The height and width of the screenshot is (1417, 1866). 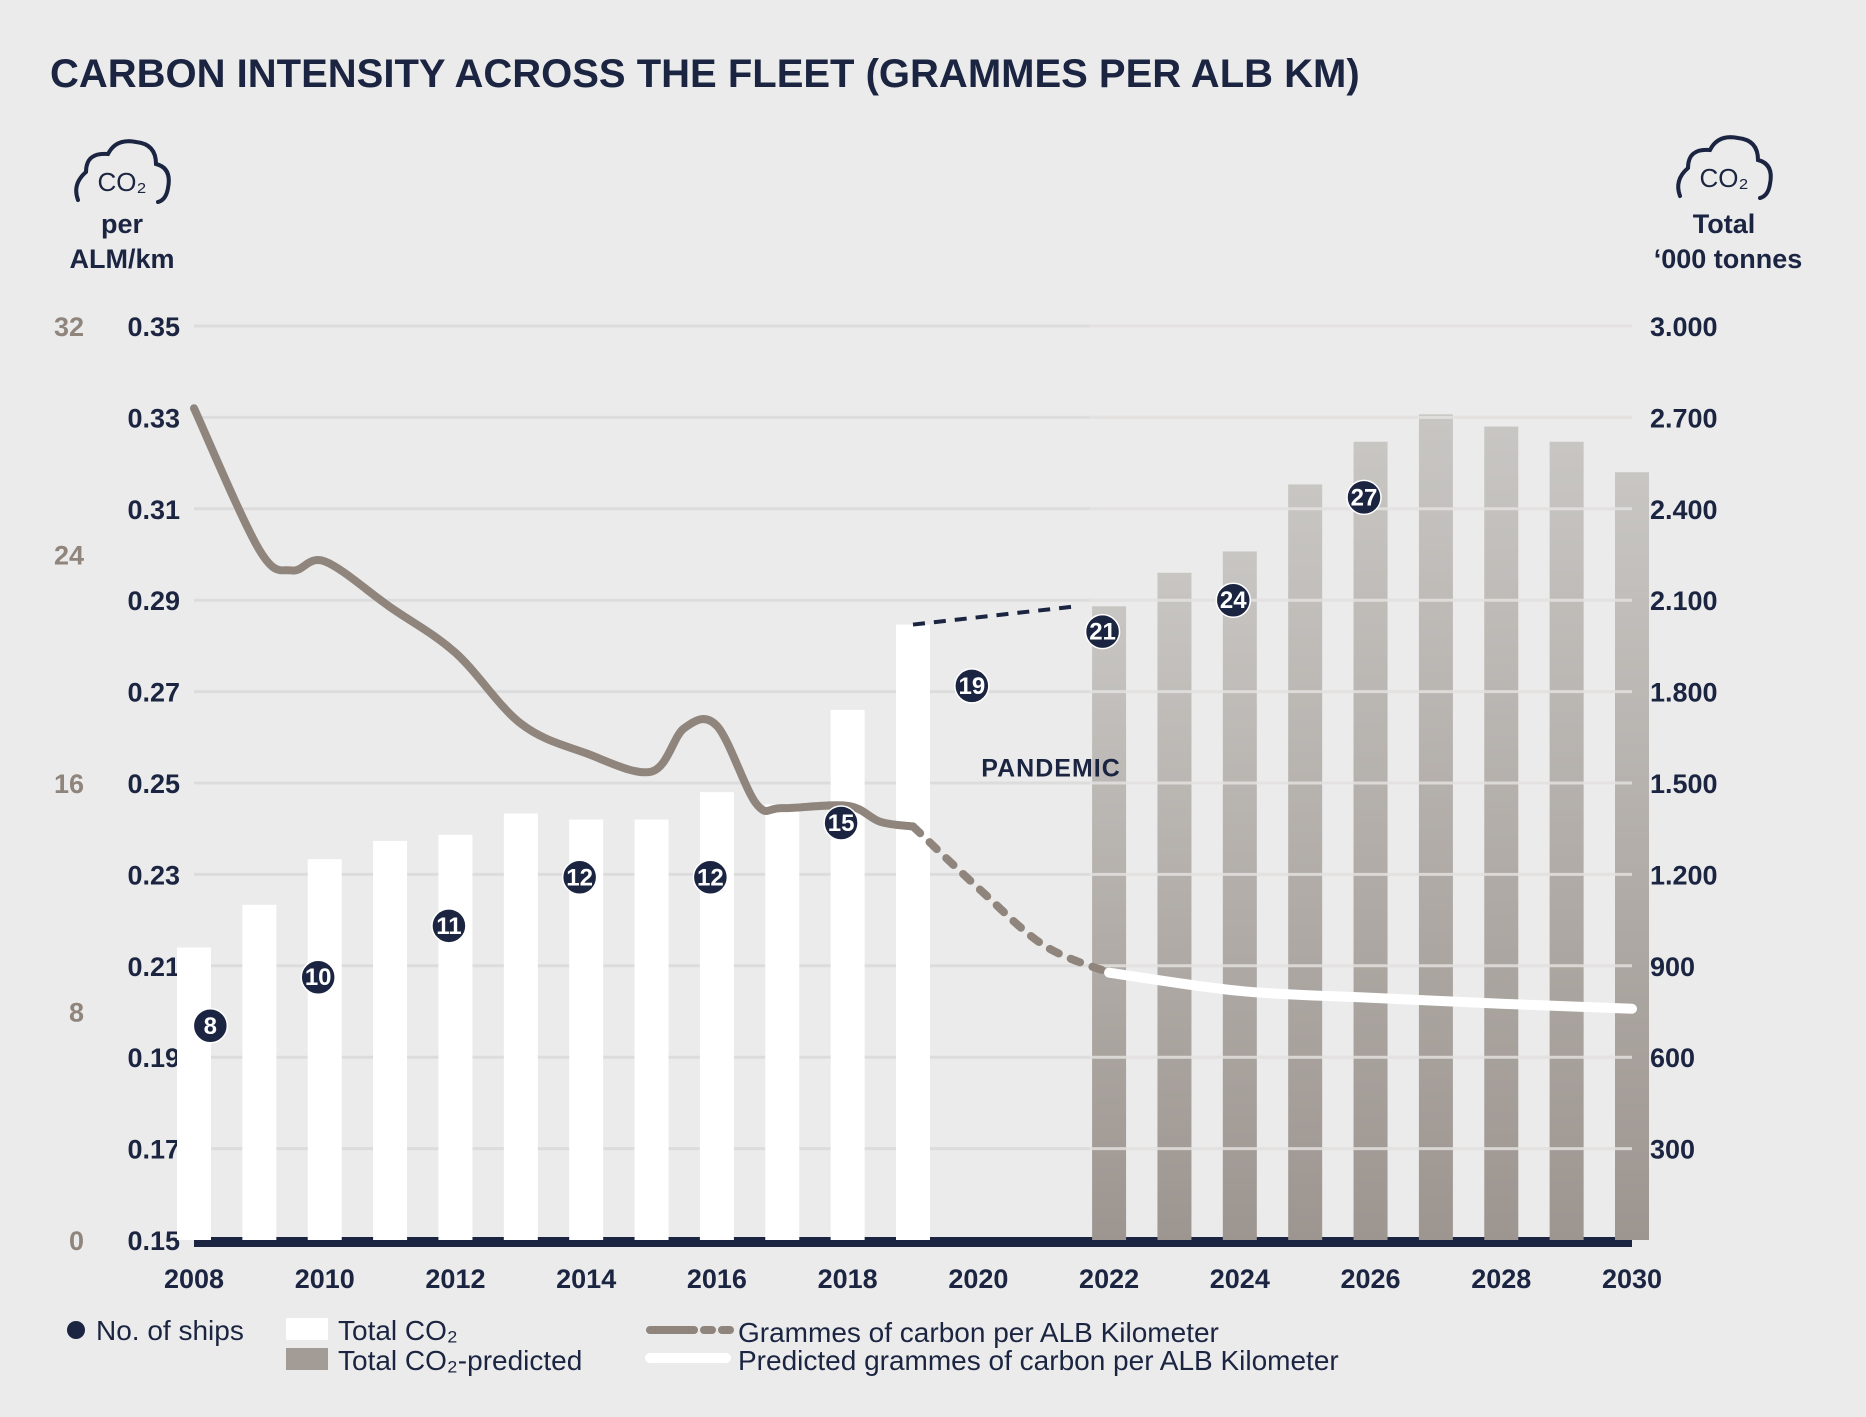 I want to click on x-tick: 2020, so click(x=978, y=1279).